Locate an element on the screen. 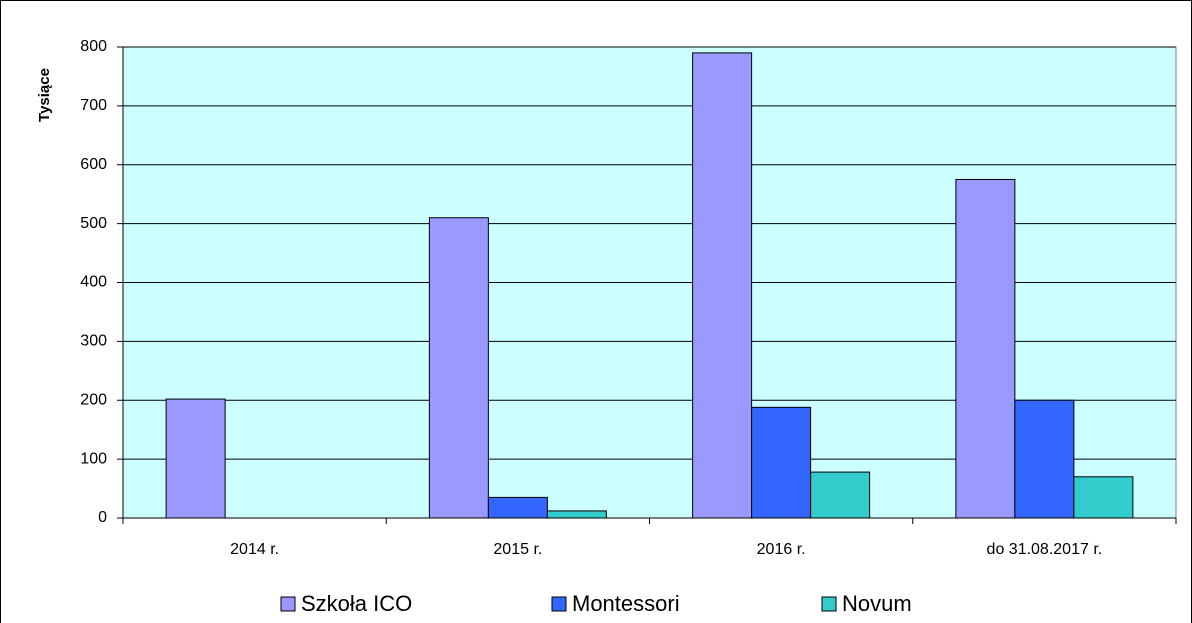 The height and width of the screenshot is (623, 1192). y-tick-label: 0 is located at coordinates (102, 517).